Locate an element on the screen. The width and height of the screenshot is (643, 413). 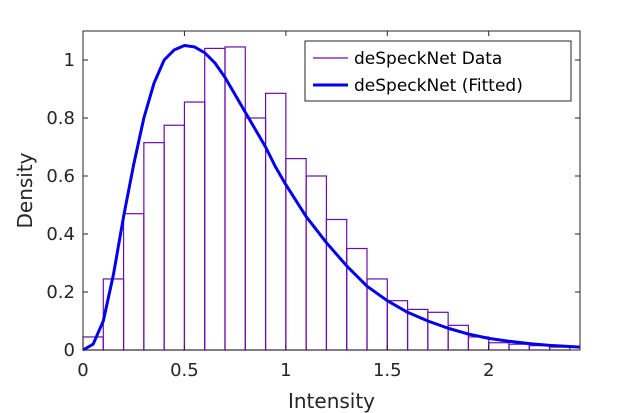
y-tick-label: 1 is located at coordinates (69, 60).